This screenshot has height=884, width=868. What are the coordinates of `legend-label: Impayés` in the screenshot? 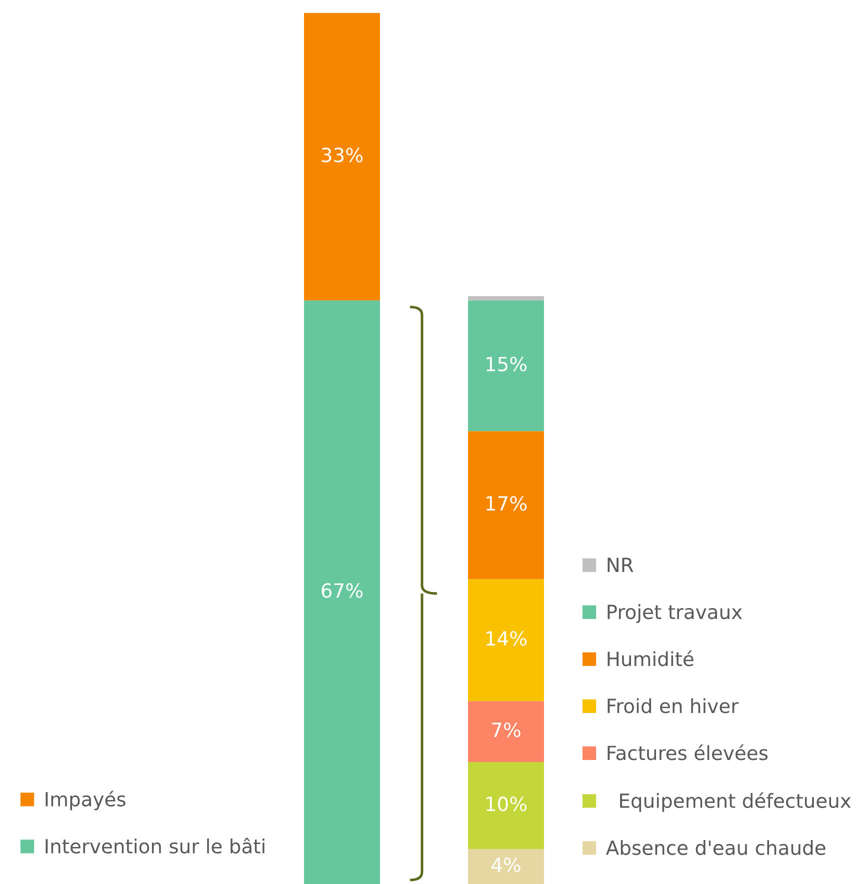 It's located at (86, 800).